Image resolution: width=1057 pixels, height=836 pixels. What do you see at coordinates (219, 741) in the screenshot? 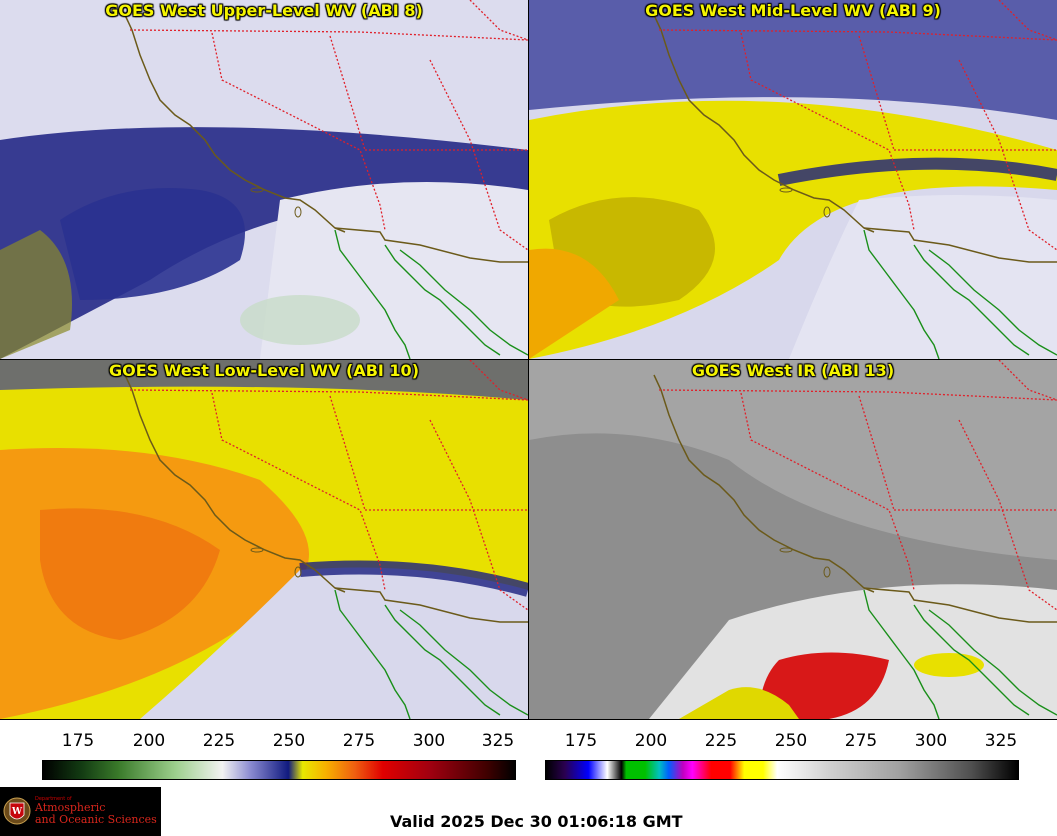
I see `wv-tick-label: 225` at bounding box center [219, 741].